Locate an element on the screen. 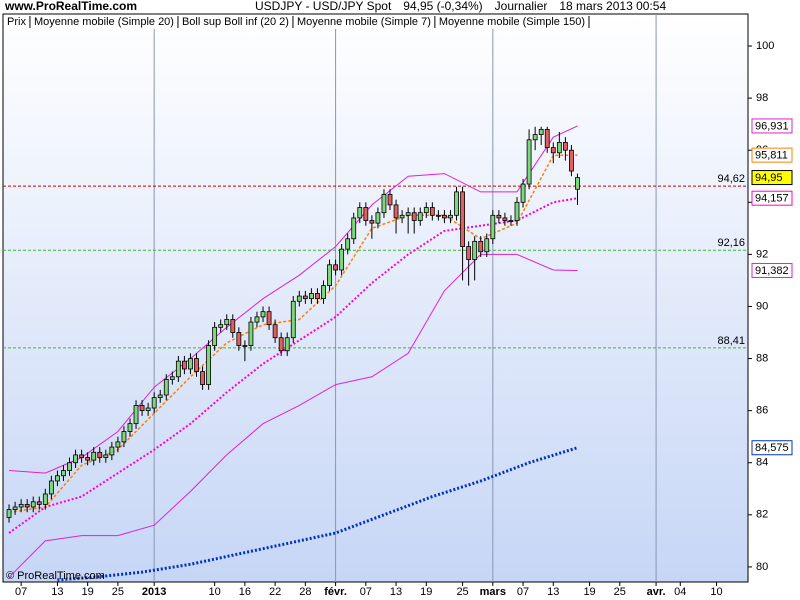 Image resolution: width=800 pixels, height=600 pixels. reference-label: 88,41 is located at coordinates (731, 341).